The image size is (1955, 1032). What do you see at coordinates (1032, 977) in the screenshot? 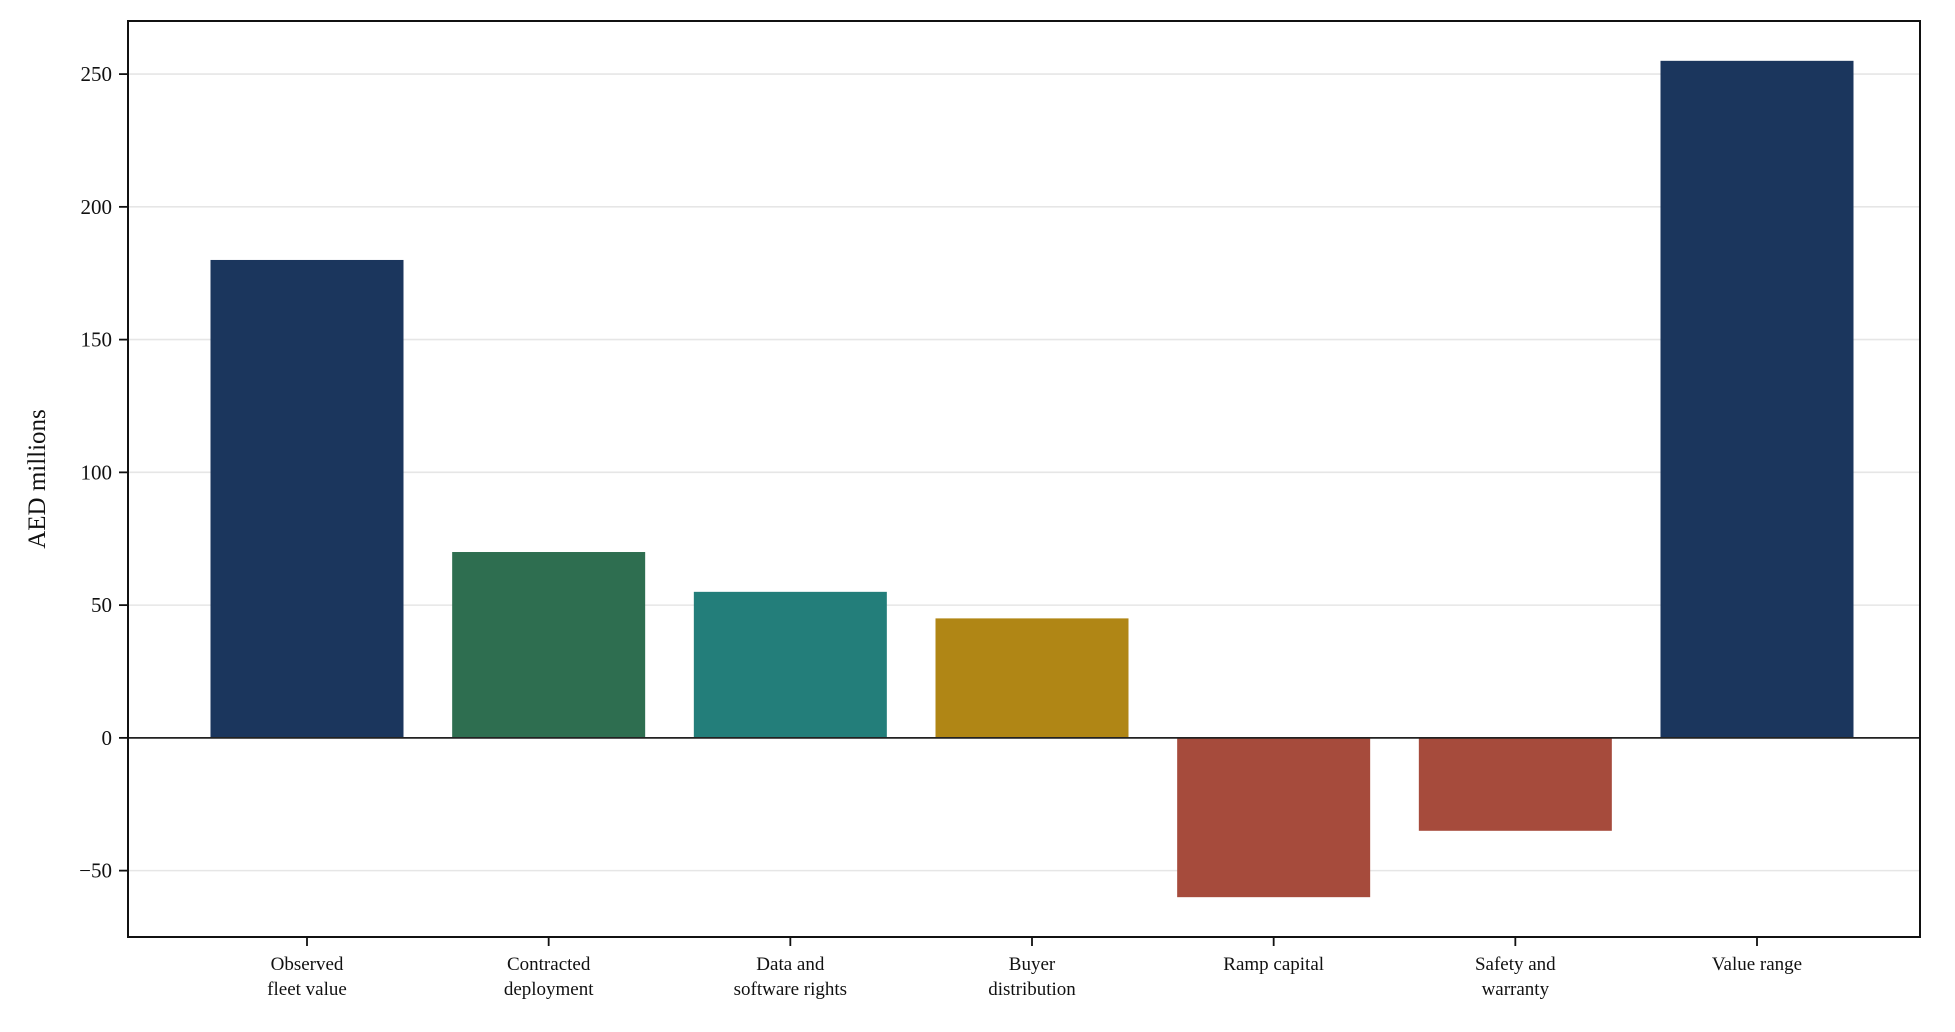
I see `x-tick-label: Buyer distribution` at bounding box center [1032, 977].